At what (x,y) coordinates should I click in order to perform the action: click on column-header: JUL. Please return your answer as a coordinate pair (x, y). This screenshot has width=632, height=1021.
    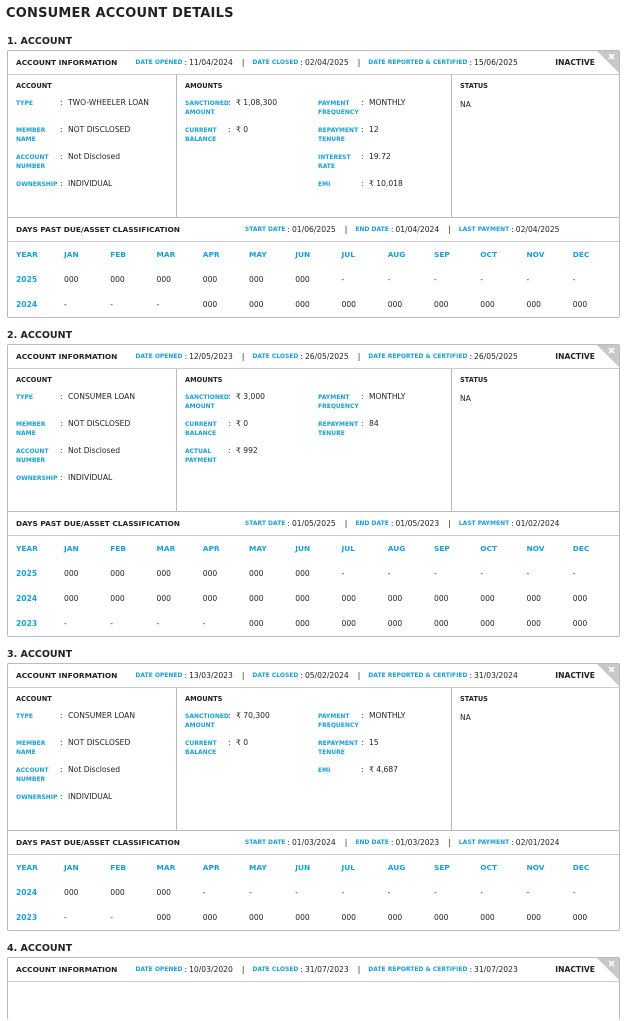
    Looking at the image, I should click on (348, 254).